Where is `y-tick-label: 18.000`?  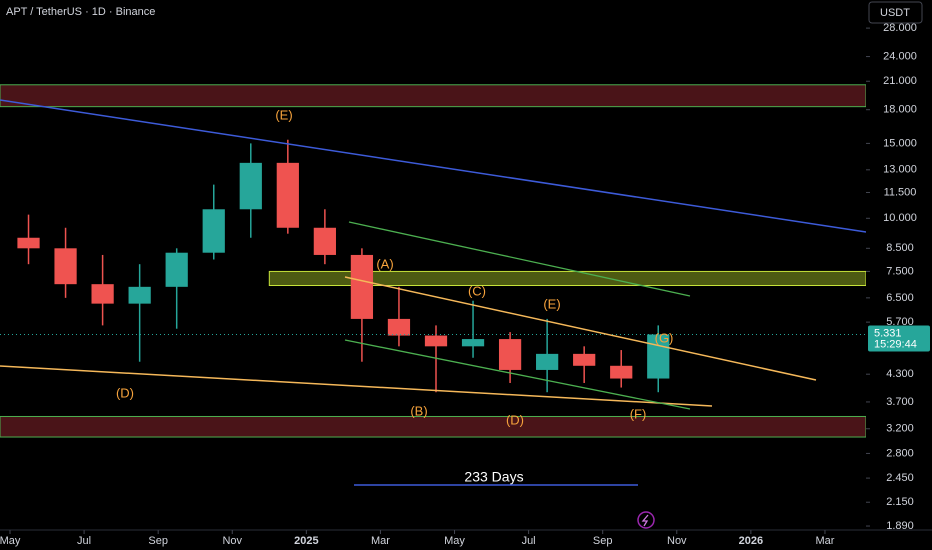
y-tick-label: 18.000 is located at coordinates (900, 110).